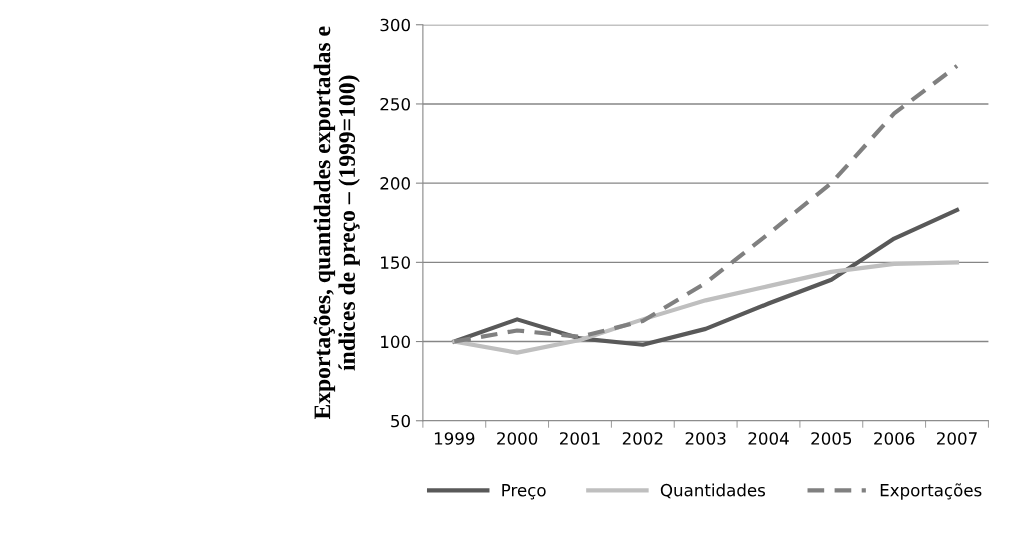 This screenshot has height=550, width=1019. Describe the element at coordinates (894, 438) in the screenshot. I see `x-tick-label: 2006` at that location.